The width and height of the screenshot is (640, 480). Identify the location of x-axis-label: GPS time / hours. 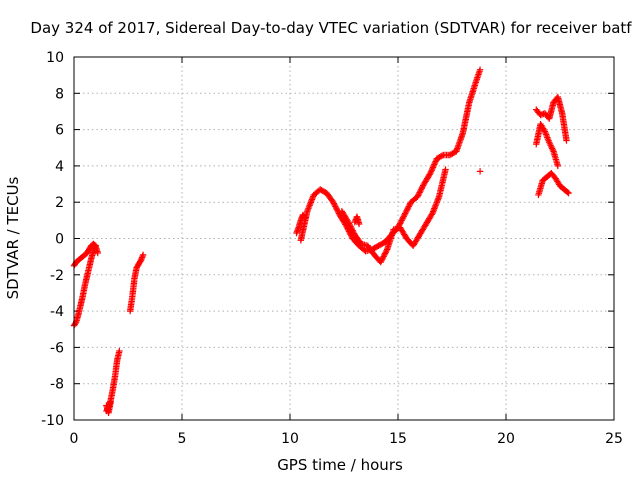
(340, 465).